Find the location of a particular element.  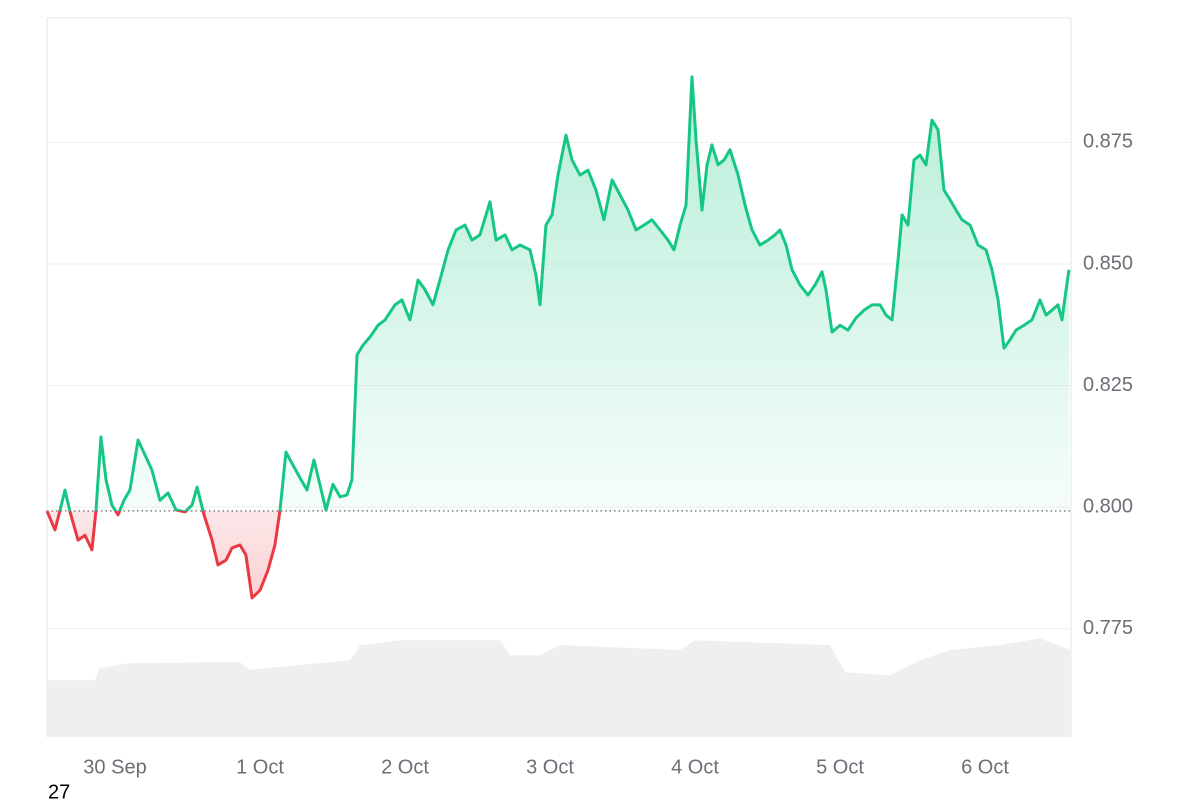

x-tick-label: 30 Sep is located at coordinates (114, 767).